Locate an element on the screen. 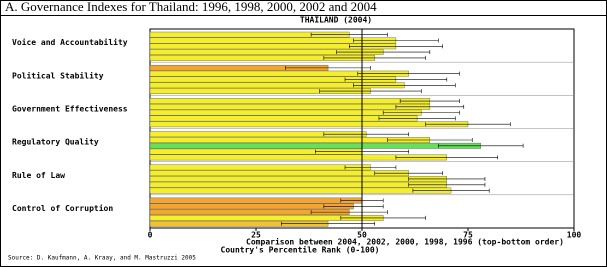 This screenshot has height=267, width=607. category-label: Rule of Law is located at coordinates (38, 175).